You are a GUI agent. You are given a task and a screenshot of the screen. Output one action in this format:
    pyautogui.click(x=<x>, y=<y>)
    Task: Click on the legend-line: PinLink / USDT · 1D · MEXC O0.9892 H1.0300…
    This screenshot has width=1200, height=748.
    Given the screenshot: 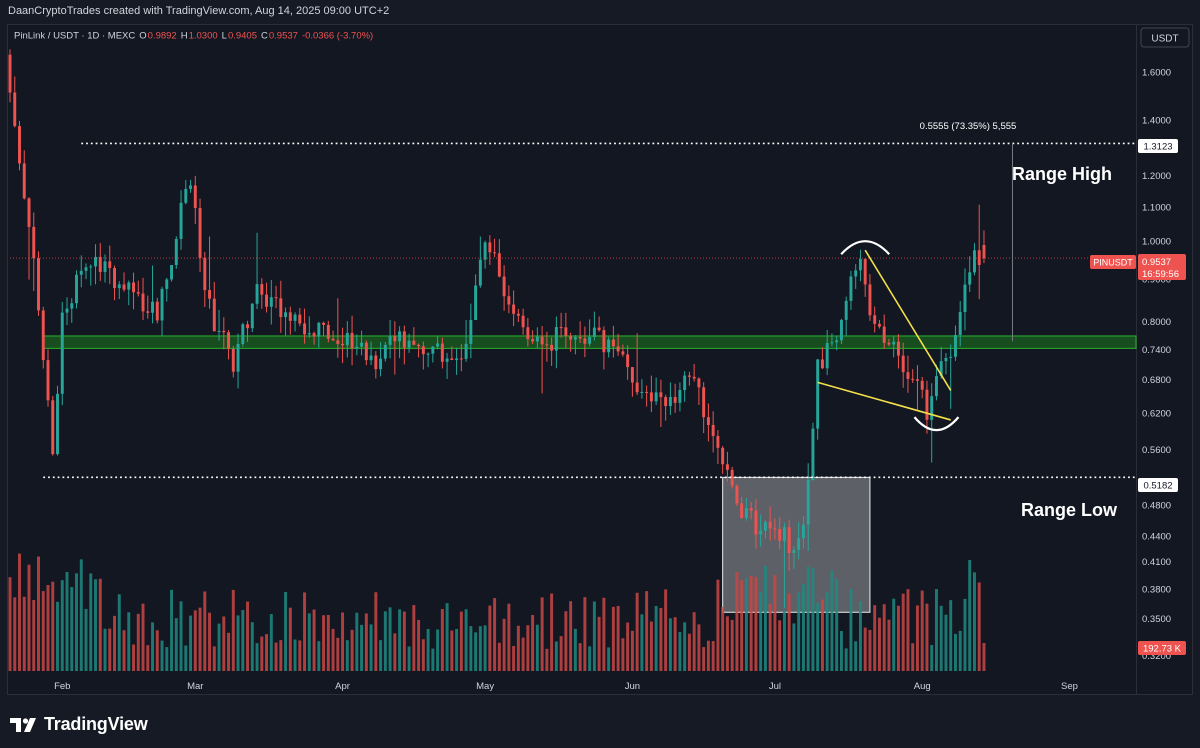 What is the action you would take?
    pyautogui.click(x=193, y=36)
    